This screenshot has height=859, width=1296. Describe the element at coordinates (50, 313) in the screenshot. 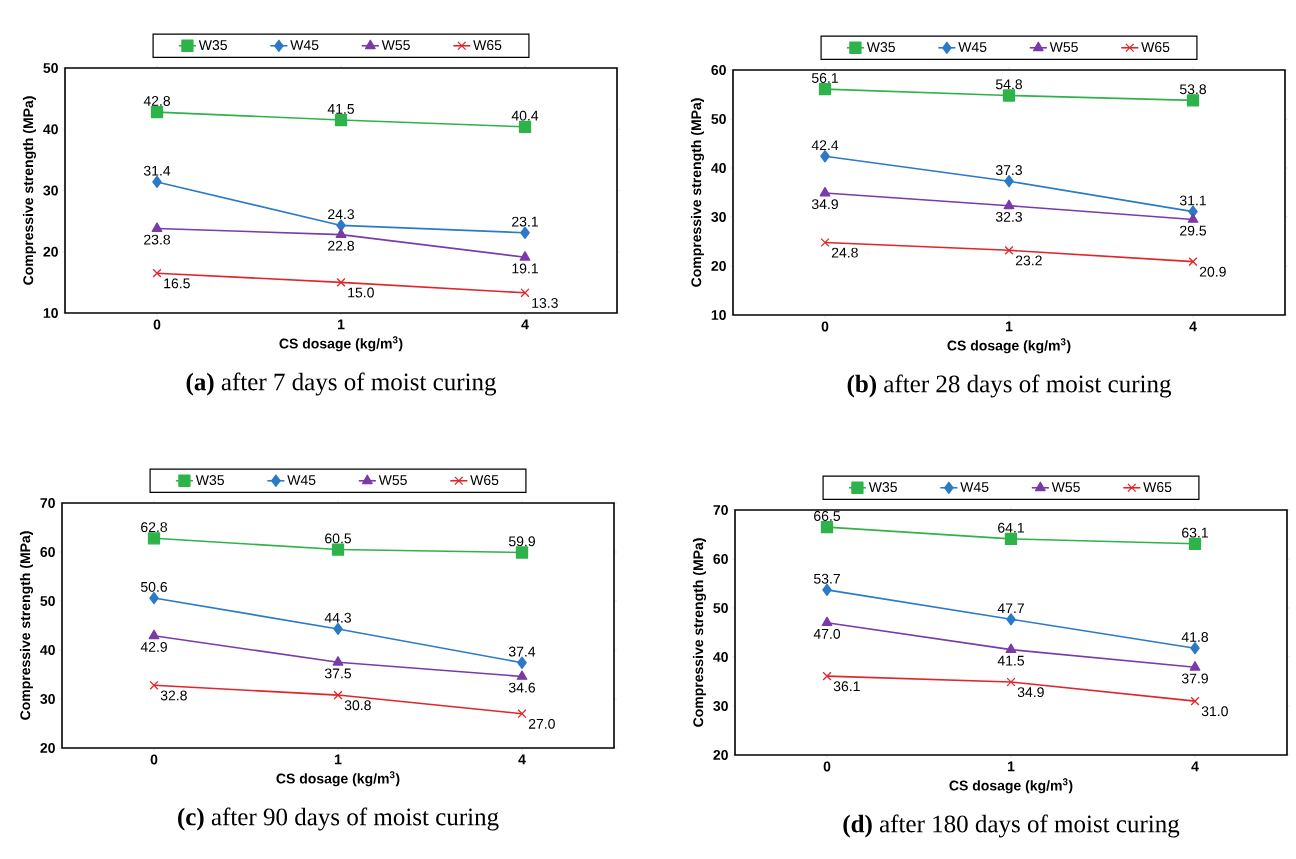

I see `y-tick-label: 10` at that location.